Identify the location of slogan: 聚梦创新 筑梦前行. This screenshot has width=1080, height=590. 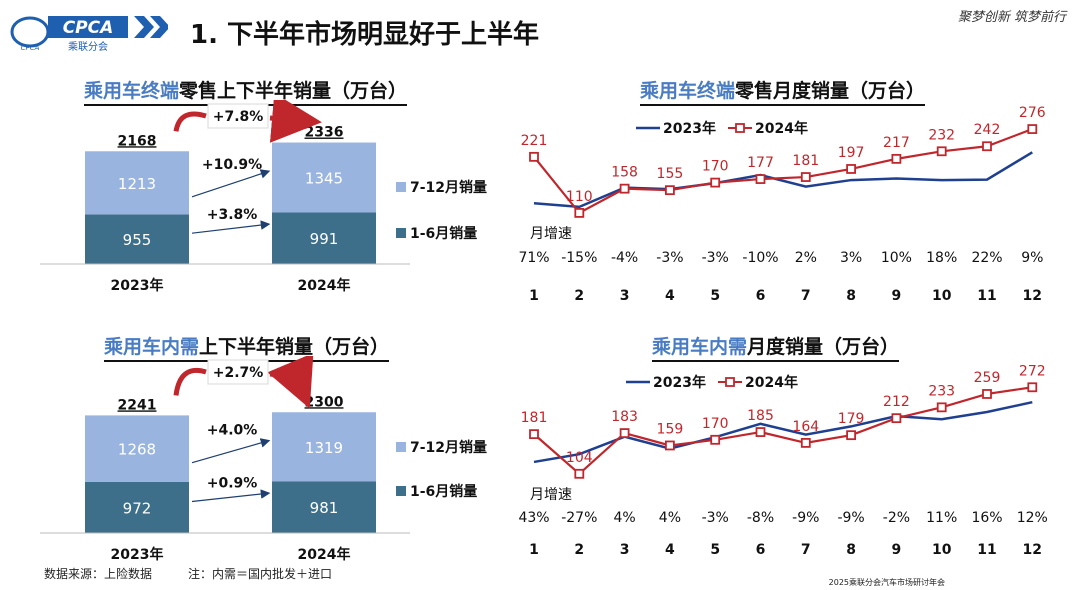
(1011, 17).